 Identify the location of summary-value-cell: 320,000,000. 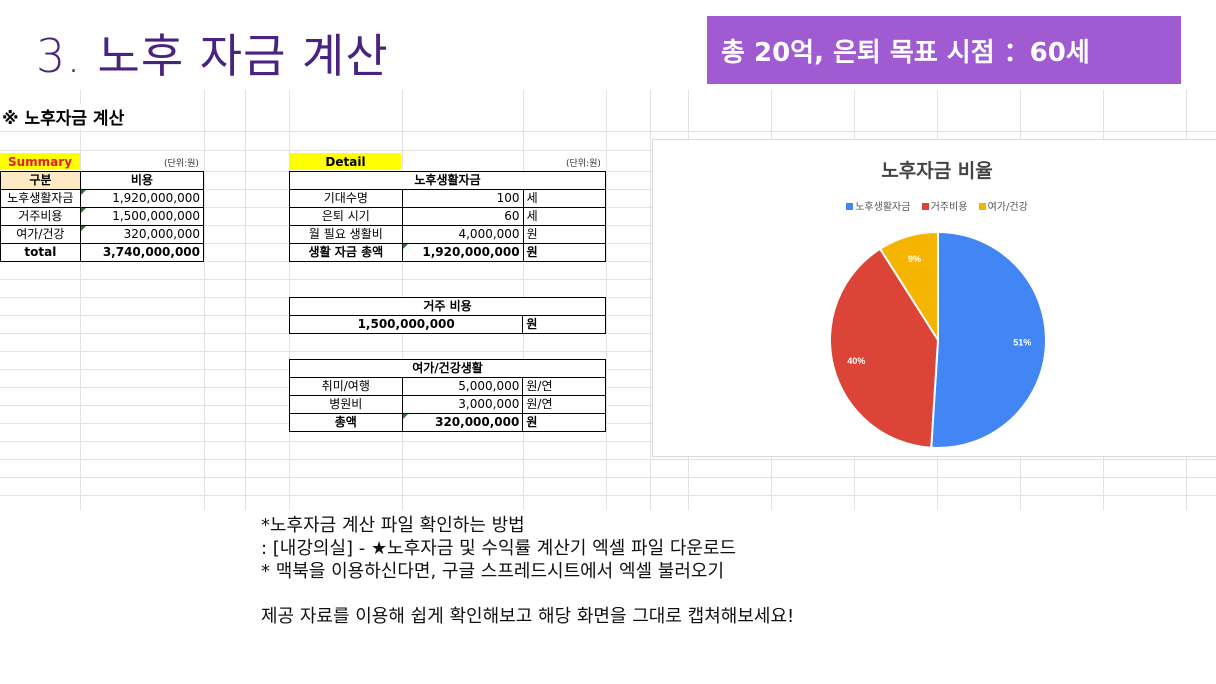
(142, 234).